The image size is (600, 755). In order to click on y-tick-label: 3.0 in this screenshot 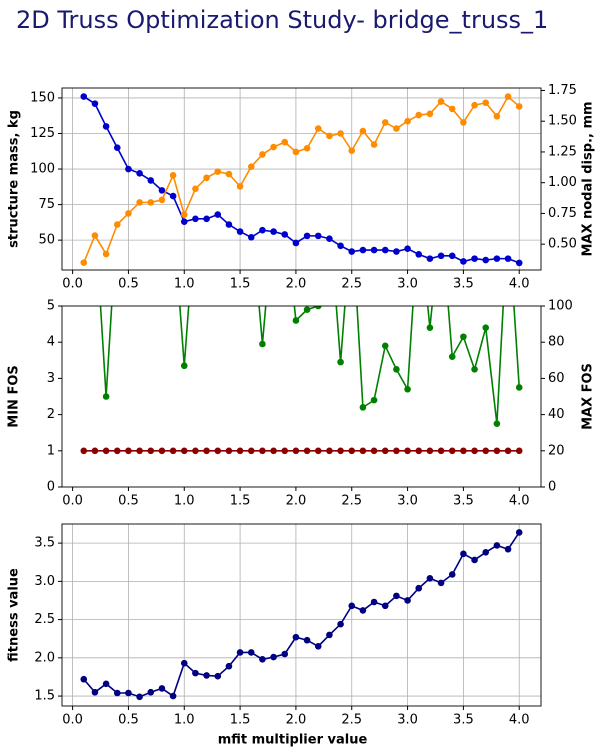, I will do `click(44, 581)`.